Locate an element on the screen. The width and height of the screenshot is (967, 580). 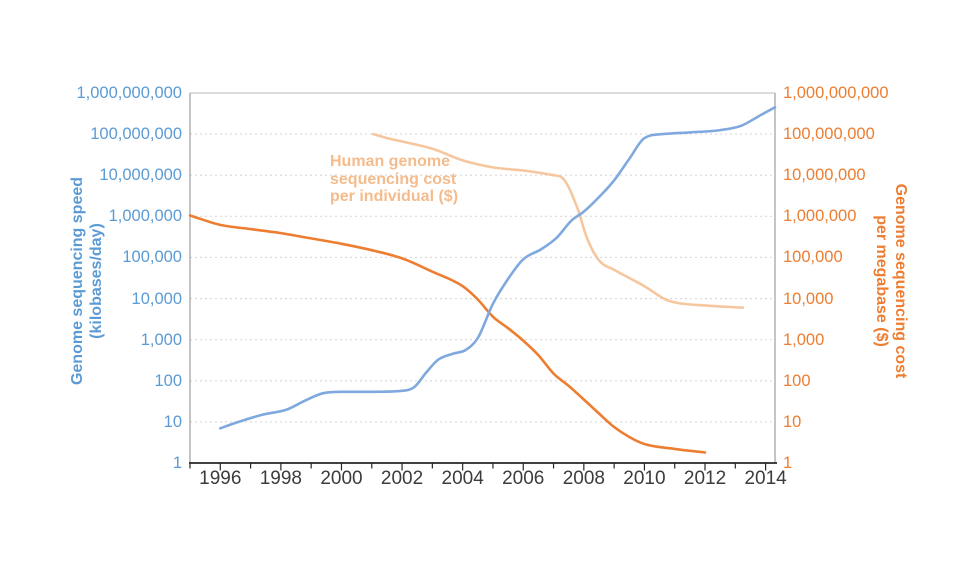
x-tick-label: 2012 is located at coordinates (705, 478).